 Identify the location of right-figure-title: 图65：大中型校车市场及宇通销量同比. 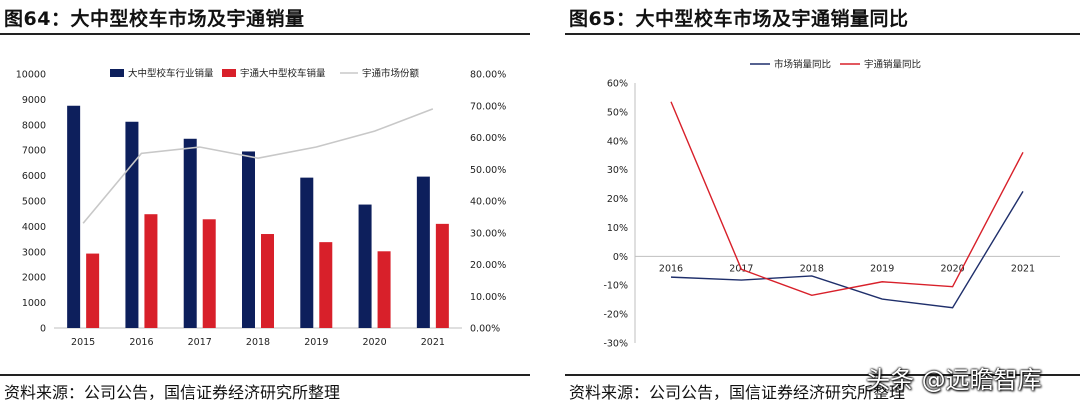
(739, 19).